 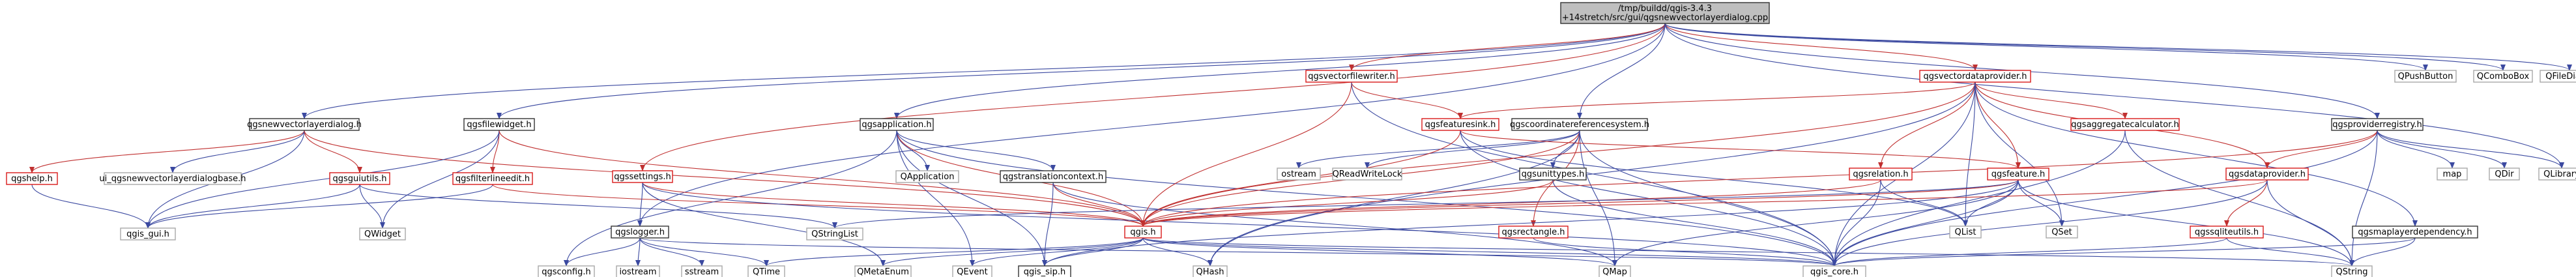 I want to click on node-qgsnewvectorlayerdialog-h: qgsnewvectorlayerdialog.h, so click(x=304, y=124).